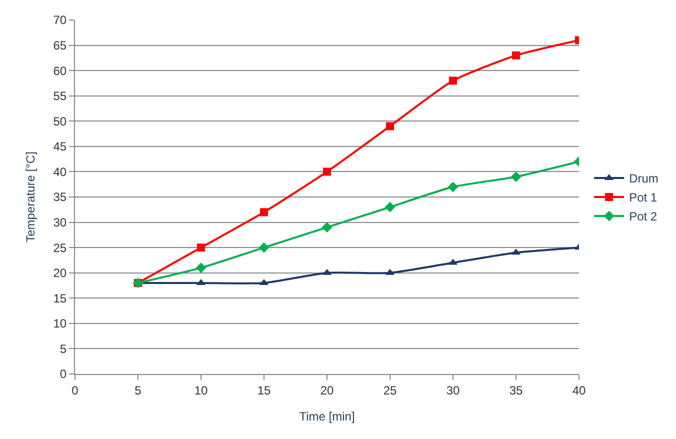 The height and width of the screenshot is (439, 676). What do you see at coordinates (63, 349) in the screenshot?
I see `y-tick-label: 5` at bounding box center [63, 349].